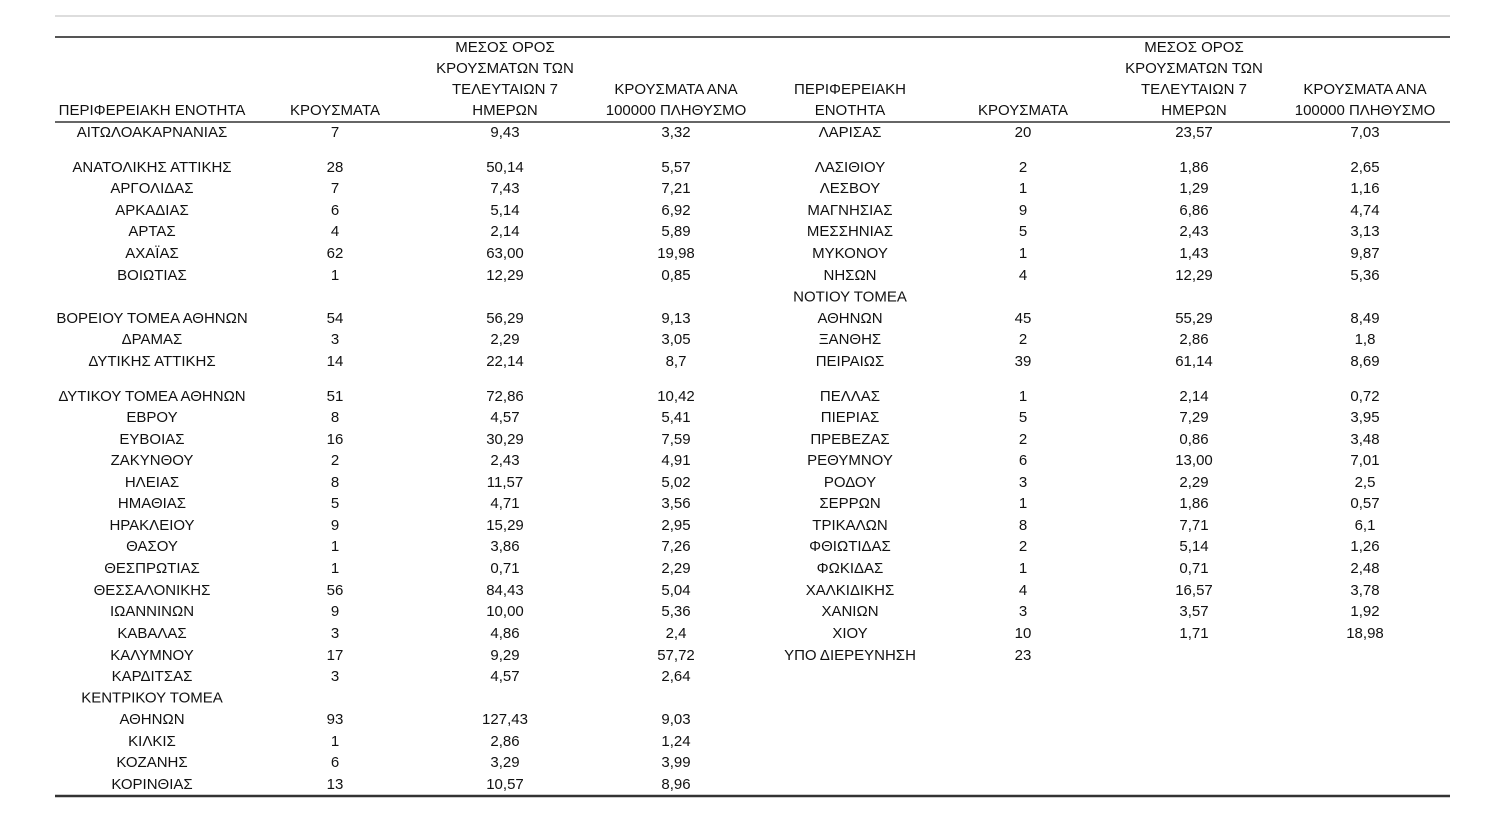  Describe the element at coordinates (850, 361) in the screenshot. I see `region: ΠΕΙΡΑΙΩΣ` at that location.